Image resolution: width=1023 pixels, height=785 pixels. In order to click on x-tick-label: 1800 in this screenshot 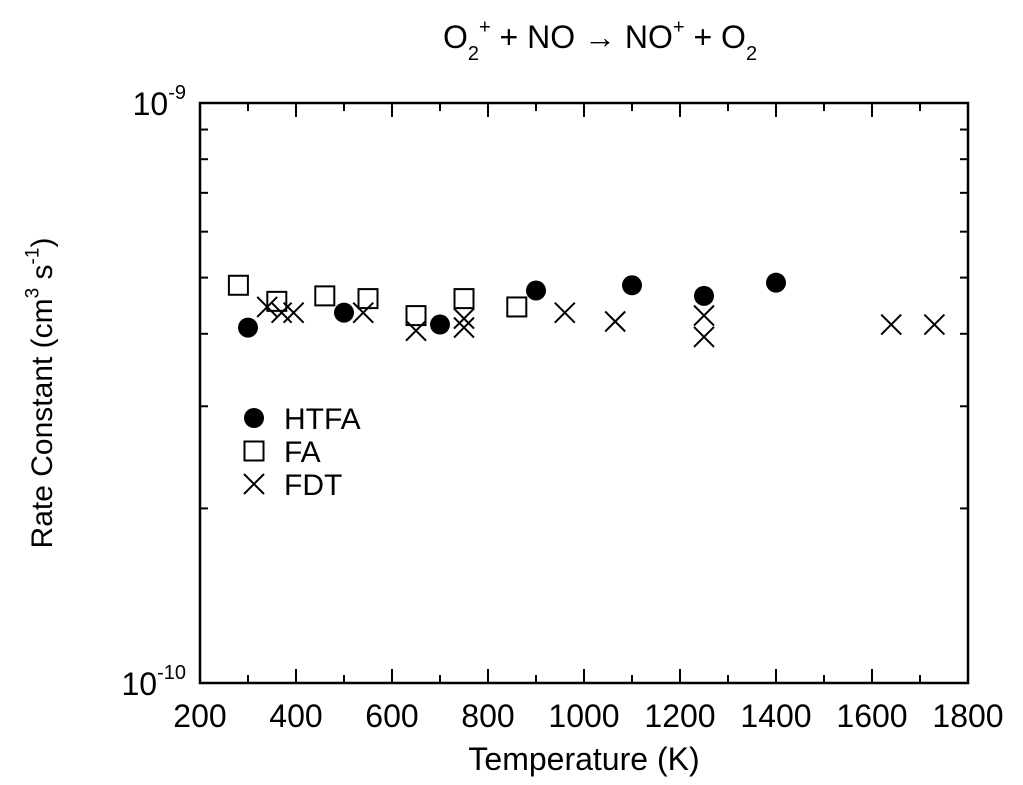, I will do `click(967, 716)`.